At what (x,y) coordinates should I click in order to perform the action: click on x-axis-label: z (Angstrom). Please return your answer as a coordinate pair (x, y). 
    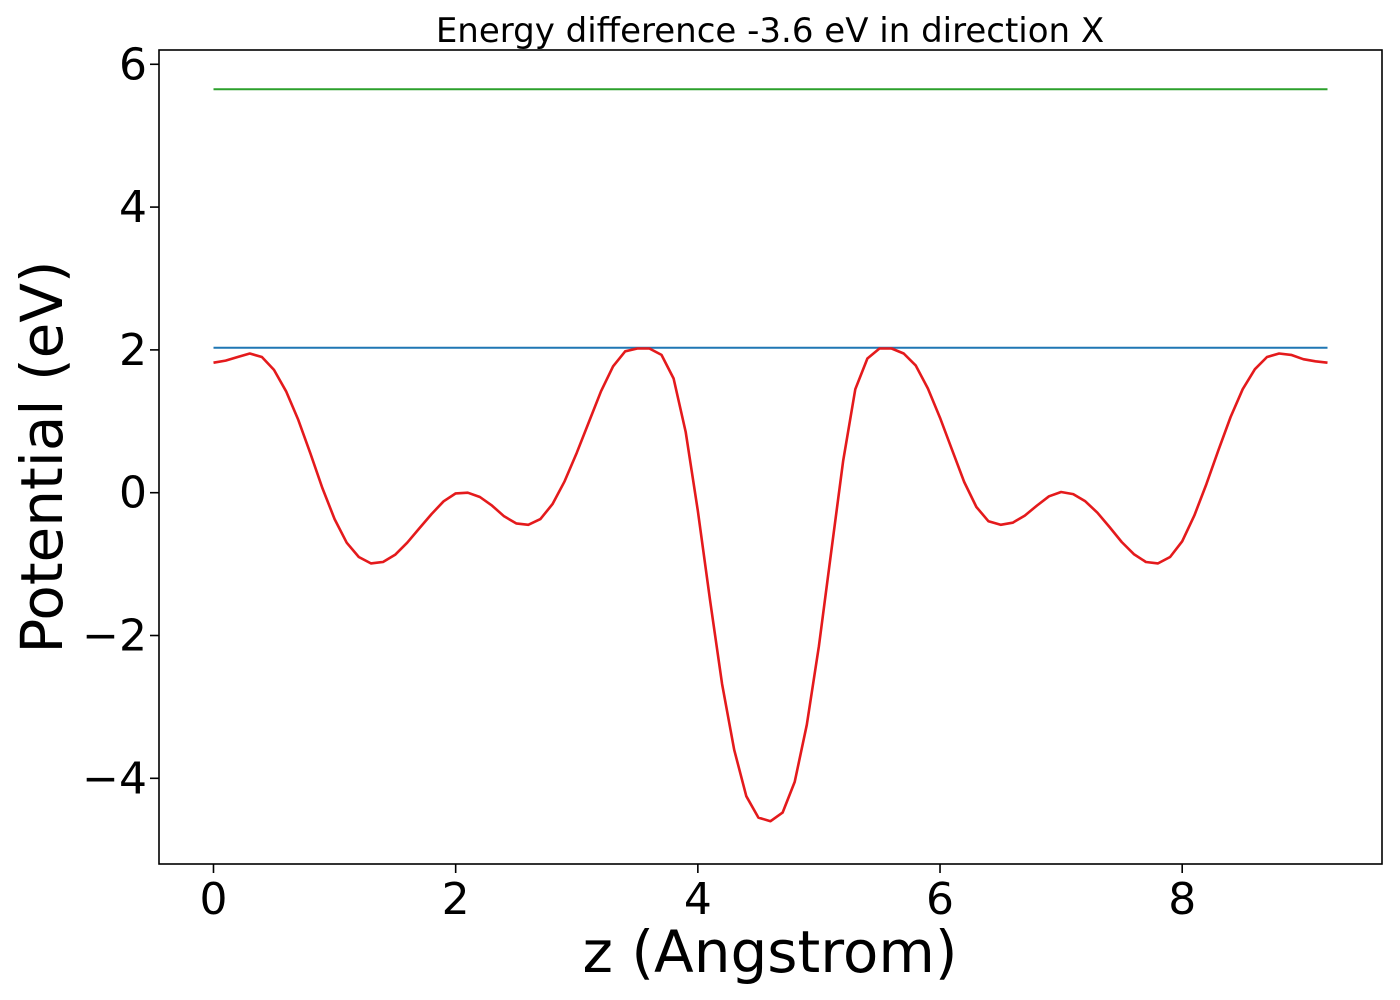
    Looking at the image, I should click on (770, 952).